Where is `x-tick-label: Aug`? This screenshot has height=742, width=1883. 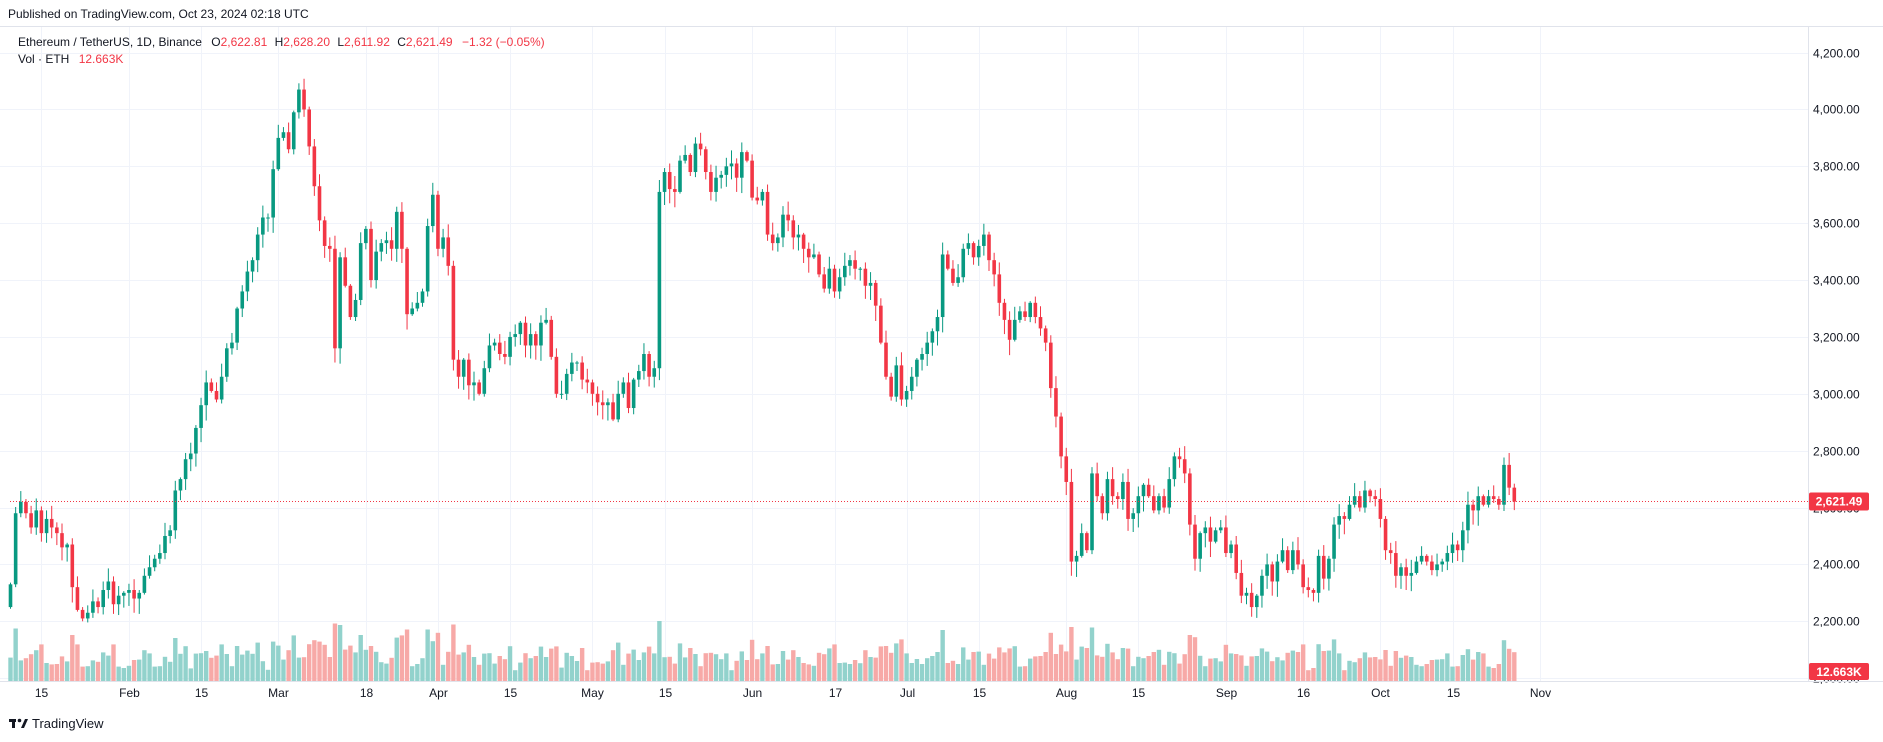 x-tick-label: Aug is located at coordinates (1066, 693).